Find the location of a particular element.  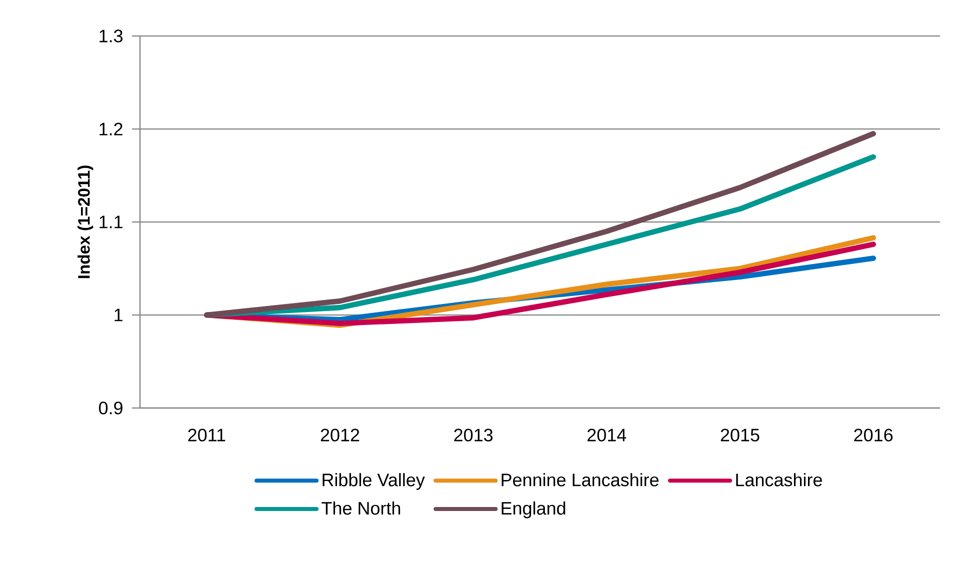

y-tick-label: 0.9 is located at coordinates (110, 408).